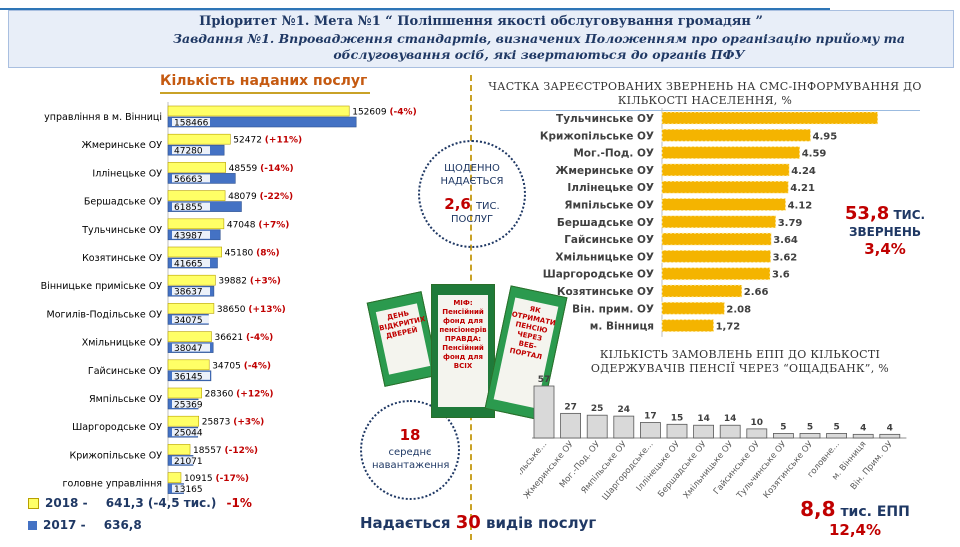 This screenshot has width=960, height=547. I want to click on service-types-prefix: Надається, so click(405, 523).